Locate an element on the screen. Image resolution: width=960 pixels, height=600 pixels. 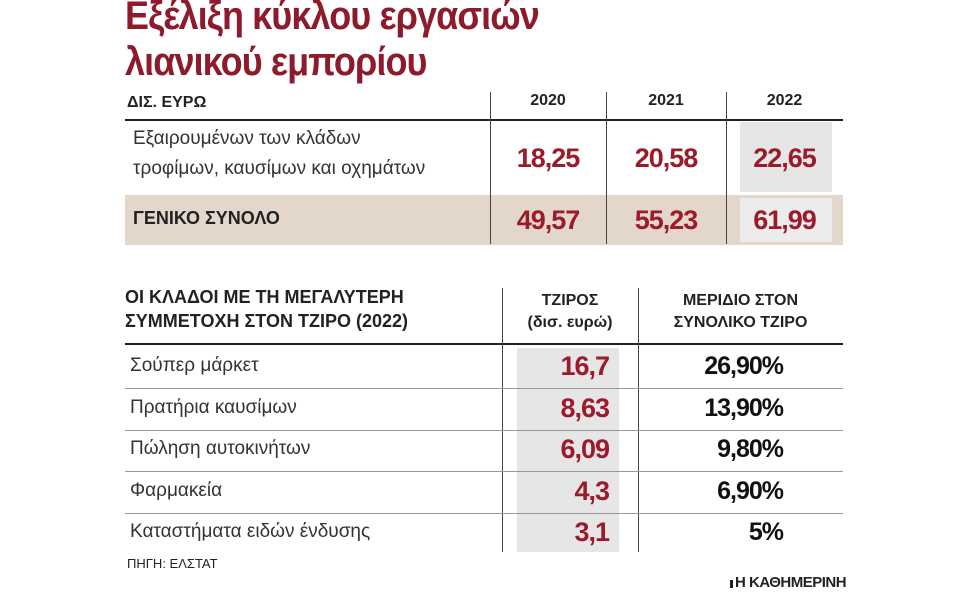
share: 26,90% is located at coordinates (744, 366).